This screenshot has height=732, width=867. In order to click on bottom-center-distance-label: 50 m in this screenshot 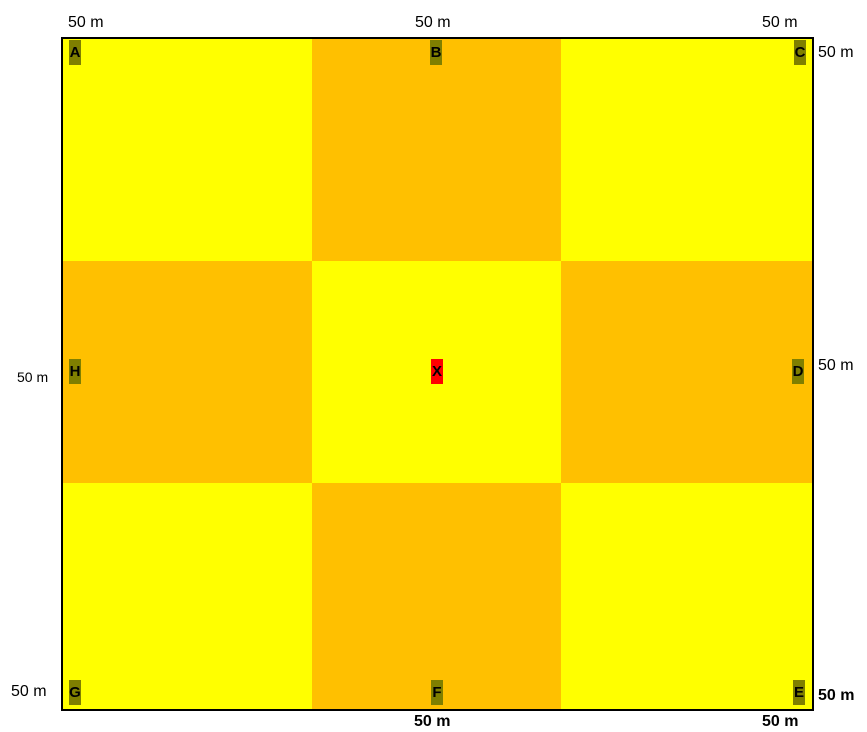, I will do `click(432, 721)`.